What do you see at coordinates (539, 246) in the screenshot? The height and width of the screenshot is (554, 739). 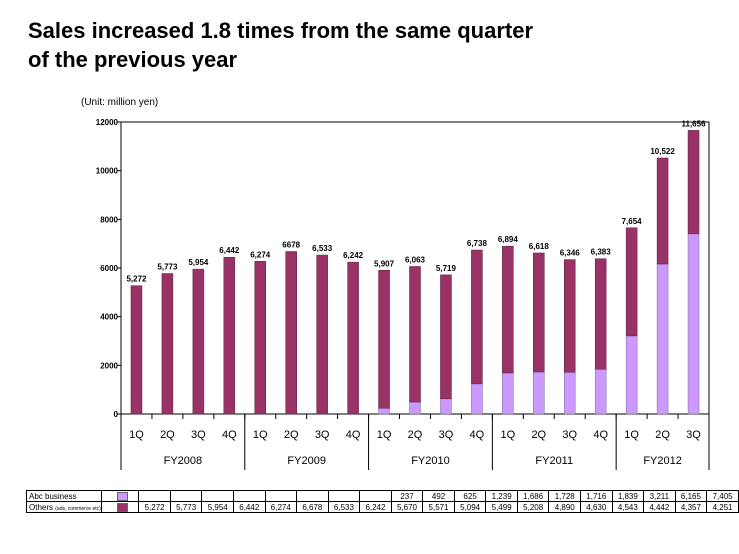 I see `total-label-13: 6,618` at bounding box center [539, 246].